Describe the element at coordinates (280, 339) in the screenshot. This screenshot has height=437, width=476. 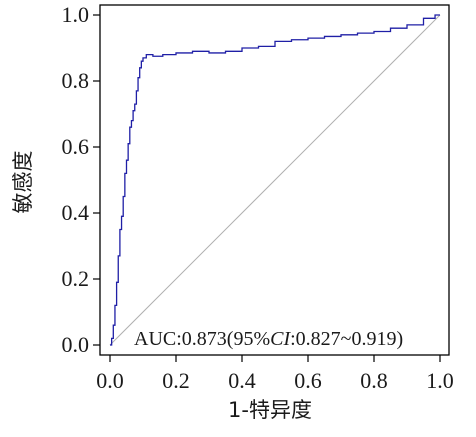
I see `auc-annotation-ci: CI` at that location.